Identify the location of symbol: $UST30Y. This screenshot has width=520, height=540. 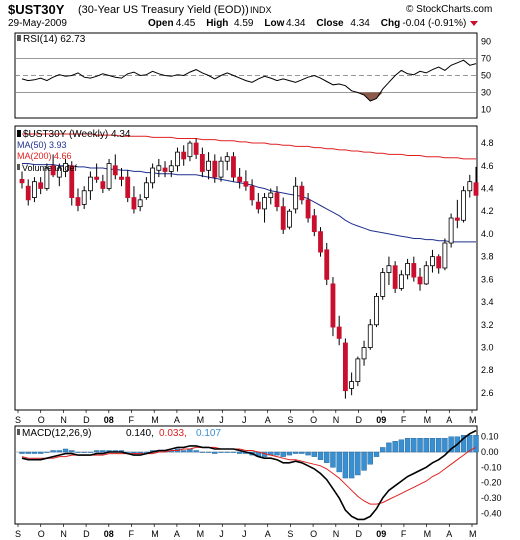
(36, 9).